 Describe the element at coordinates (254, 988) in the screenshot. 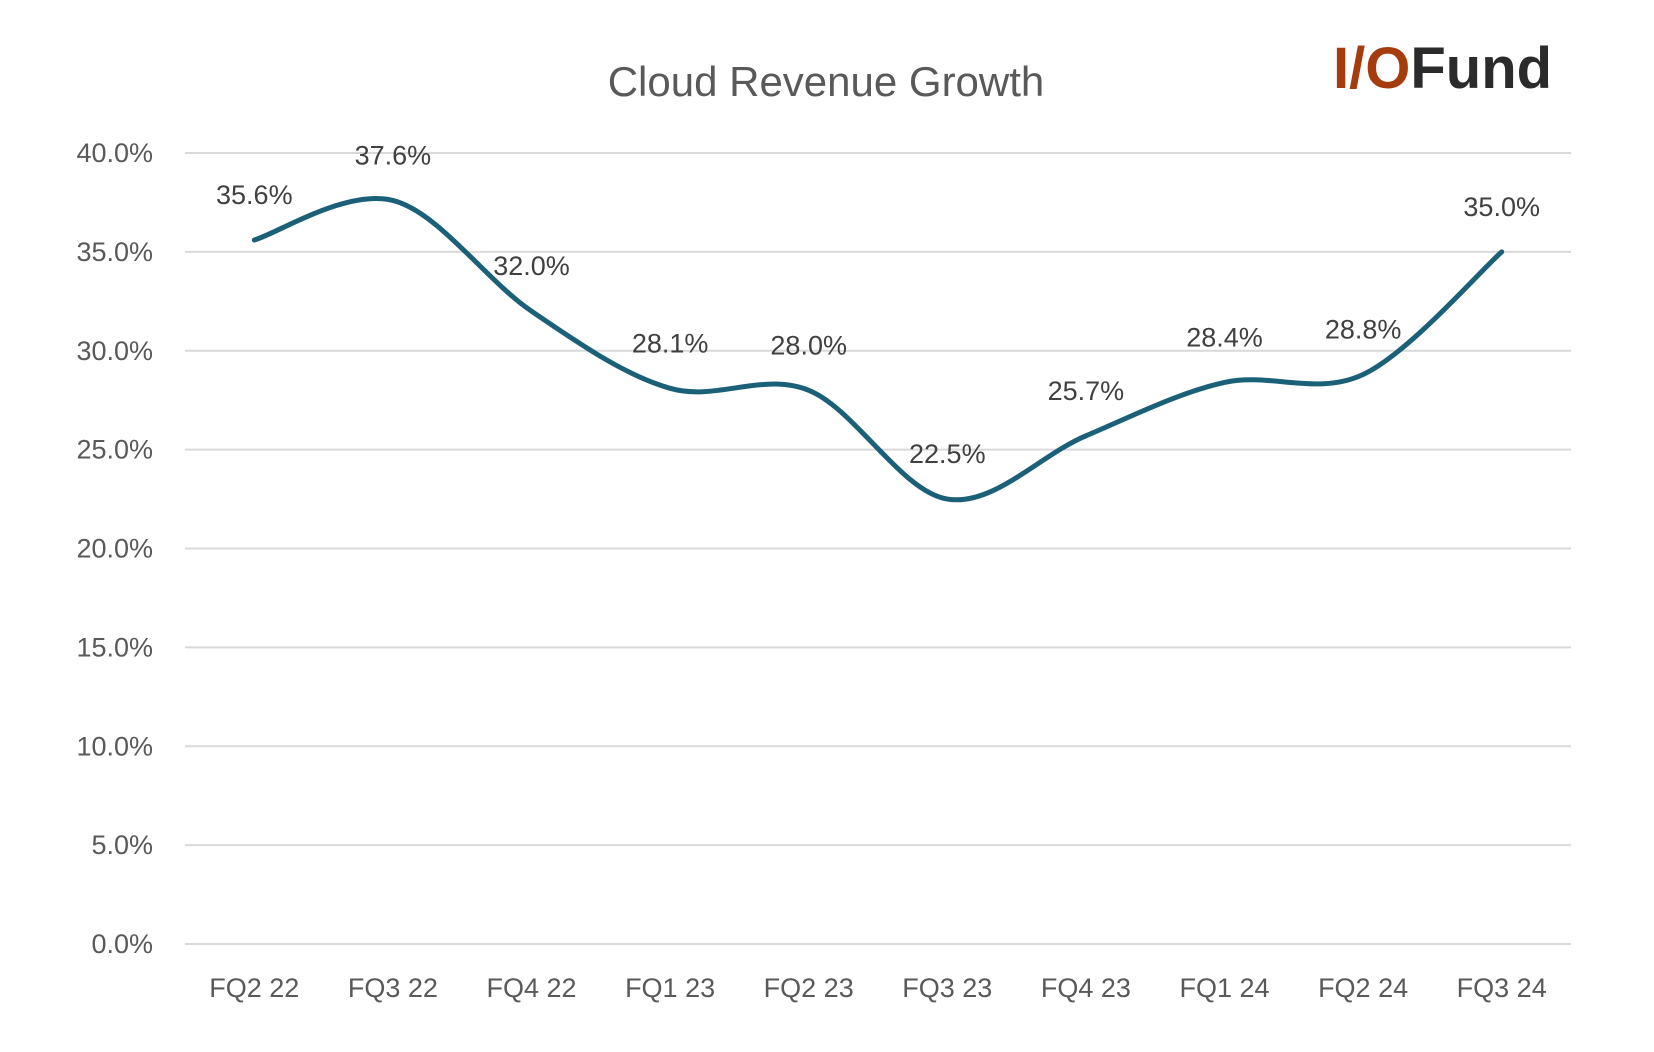

I see `x-tick-label: FQ2 22` at that location.